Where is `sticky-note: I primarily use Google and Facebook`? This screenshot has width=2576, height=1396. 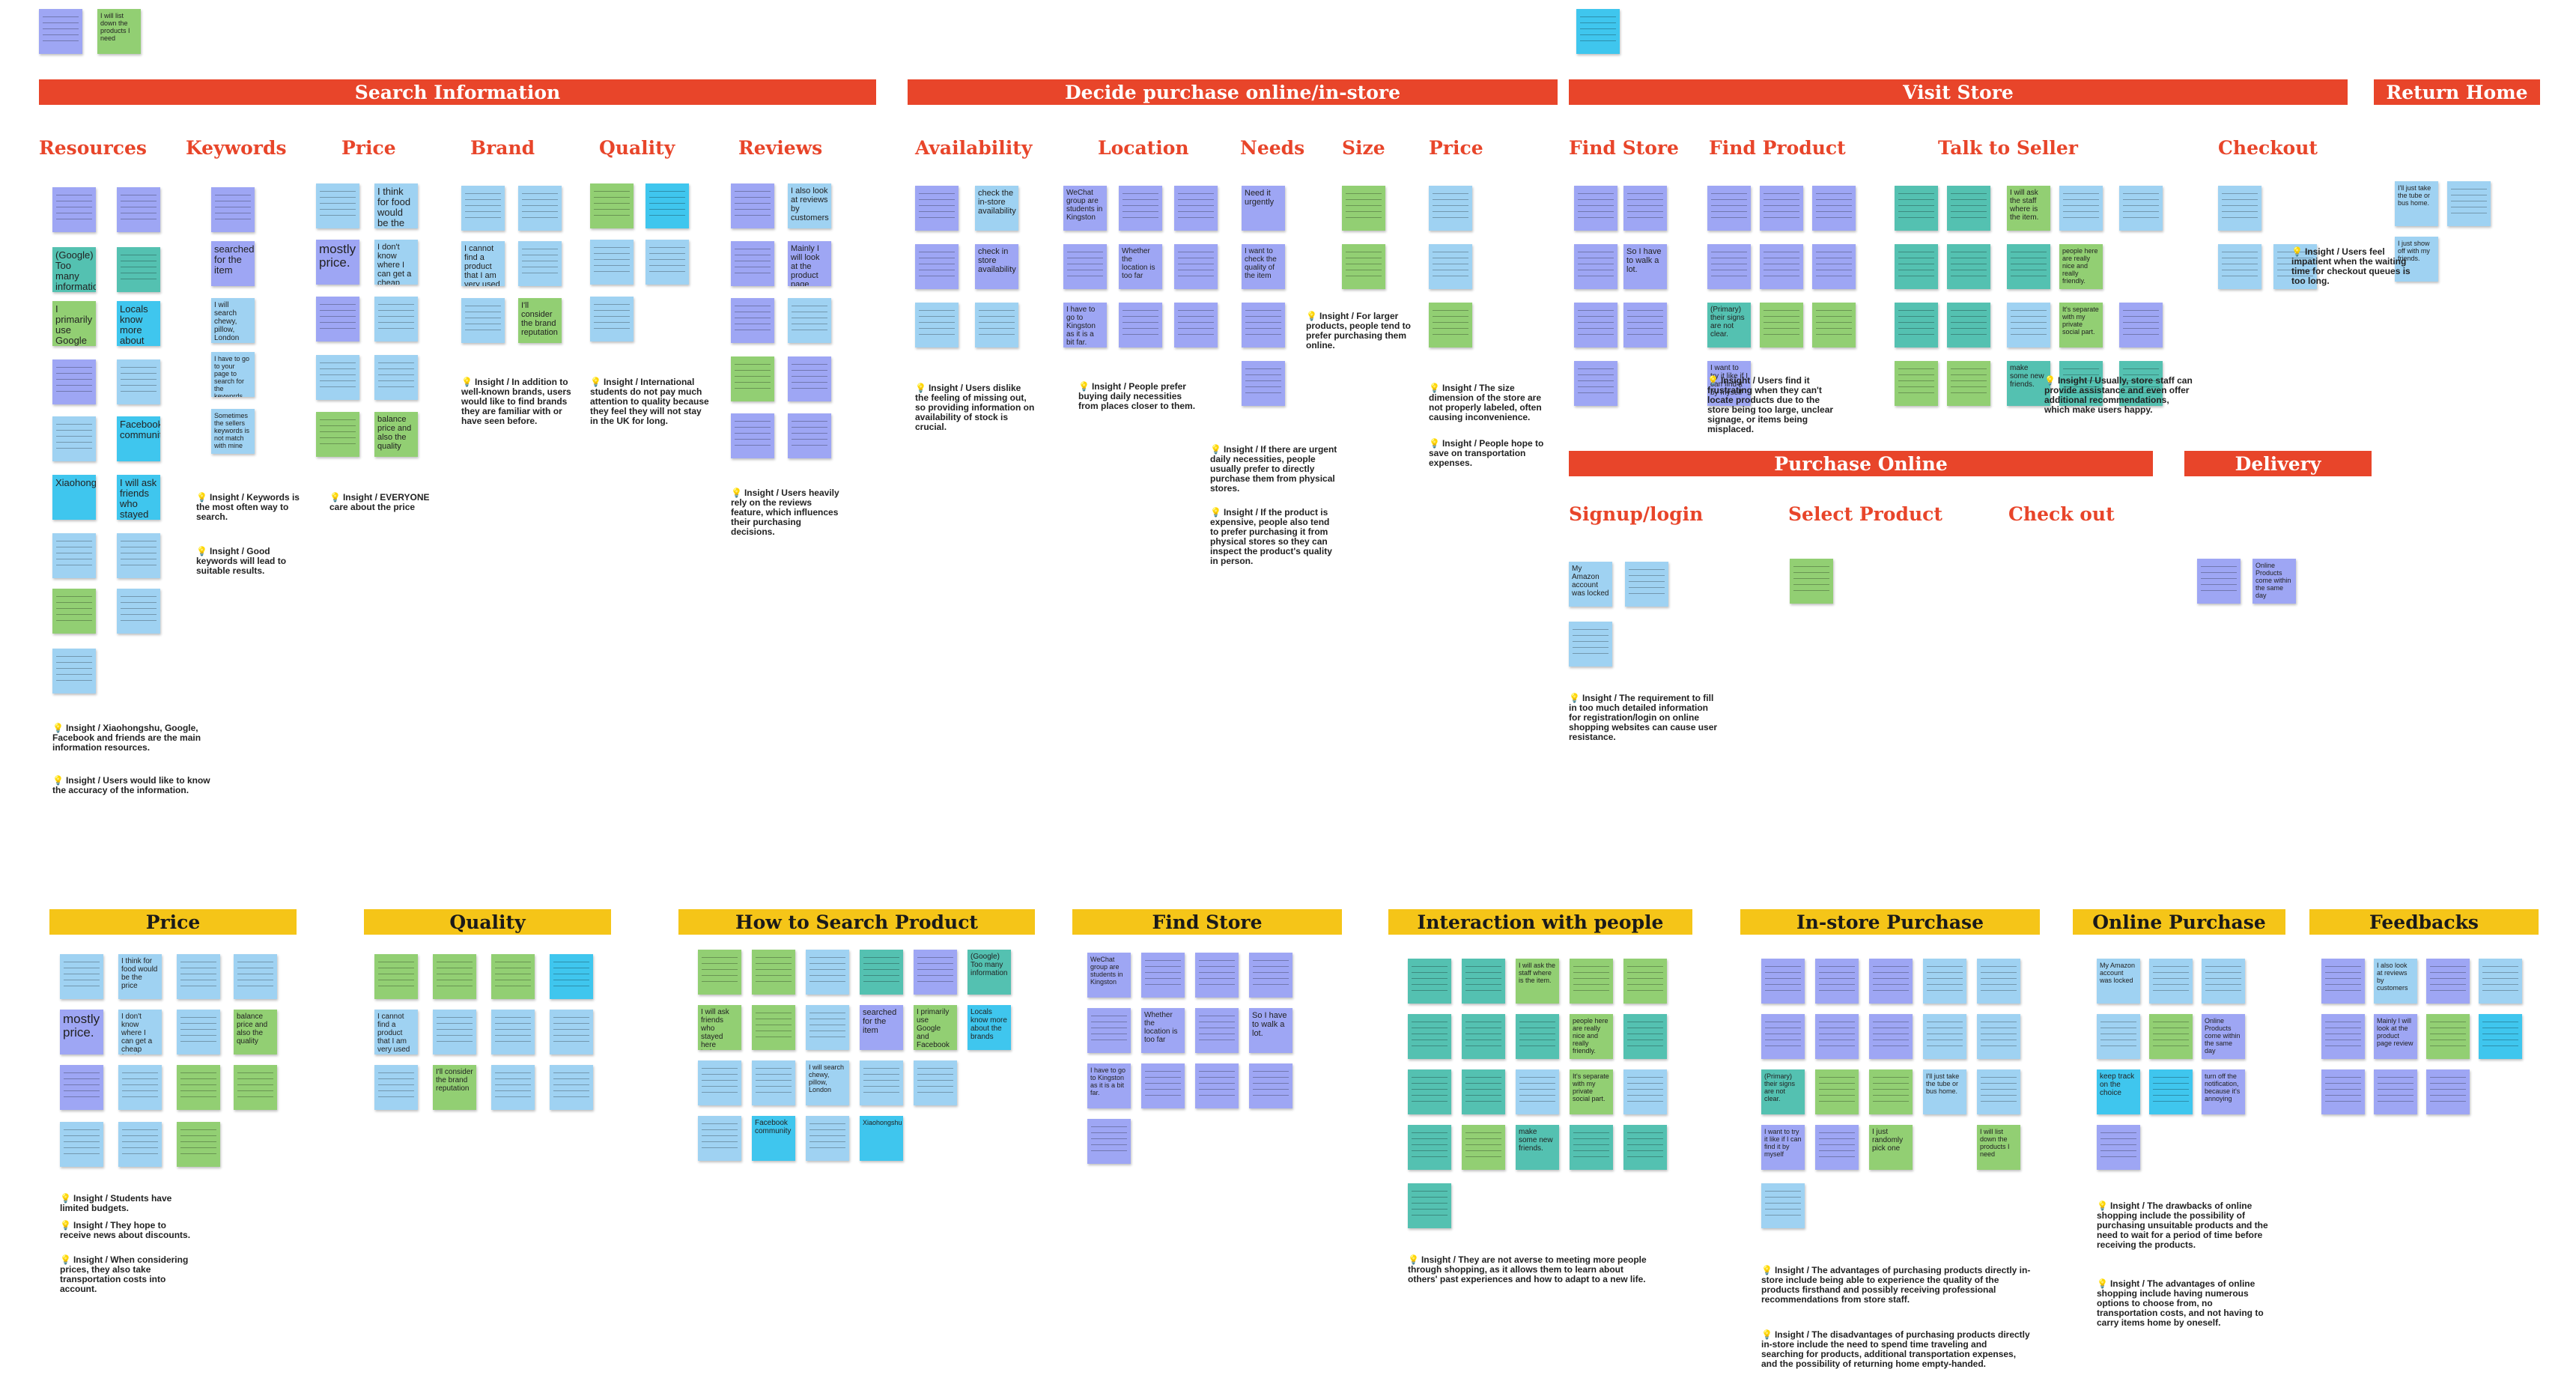
sticky-note: I primarily use Google and Facebook is located at coordinates (74, 323).